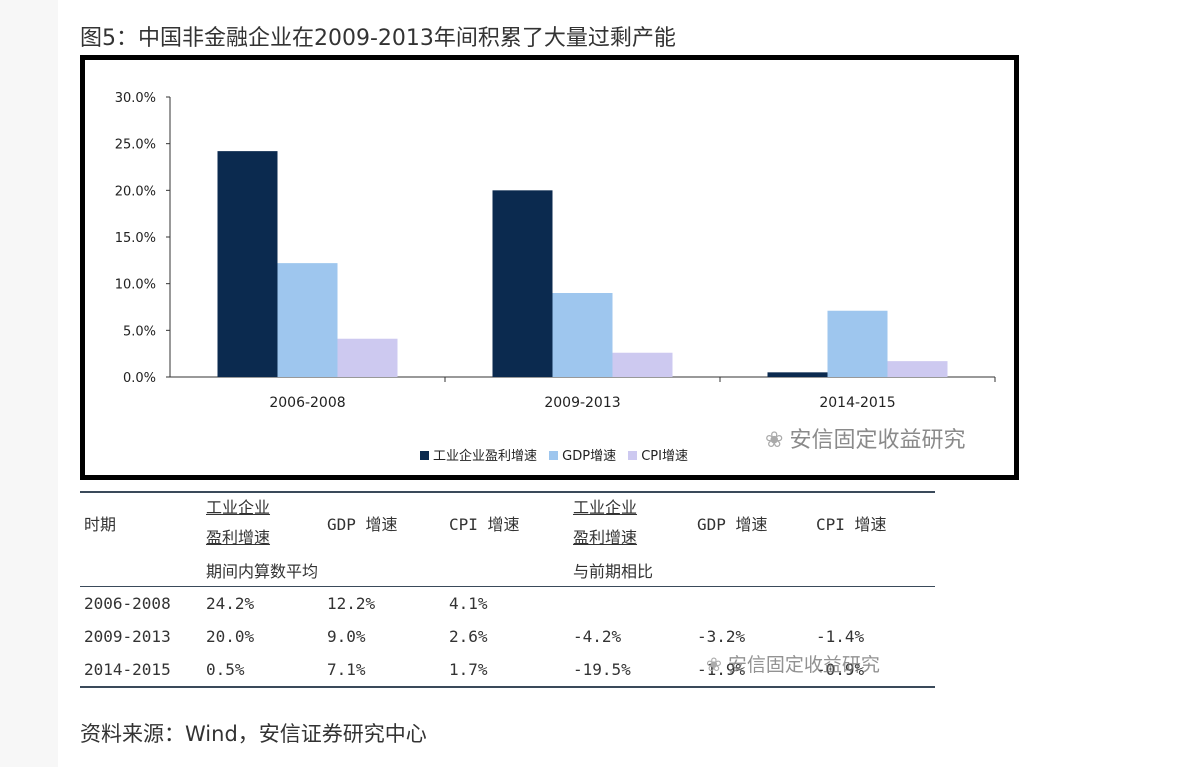 The height and width of the screenshot is (767, 1190). I want to click on chart-legend: 工业企业盈利增速 GDP增速 CPI增速, so click(558, 454).